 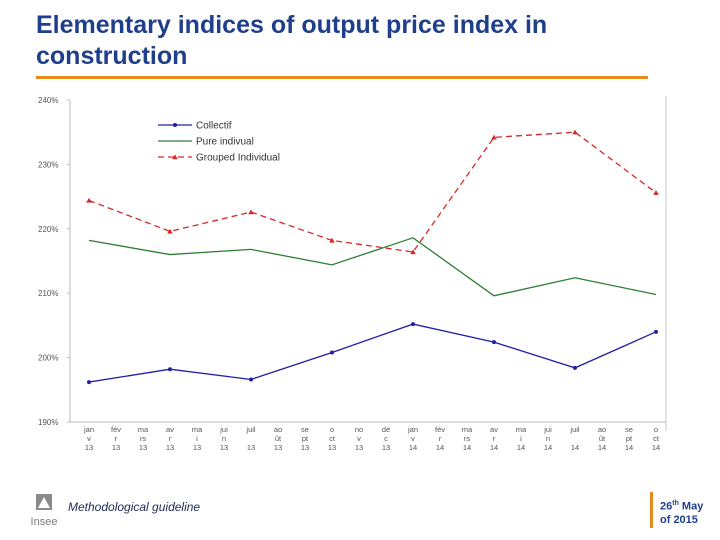 I want to click on legend: Collectif Pure indivual Grouped Individual, so click(x=219, y=142).